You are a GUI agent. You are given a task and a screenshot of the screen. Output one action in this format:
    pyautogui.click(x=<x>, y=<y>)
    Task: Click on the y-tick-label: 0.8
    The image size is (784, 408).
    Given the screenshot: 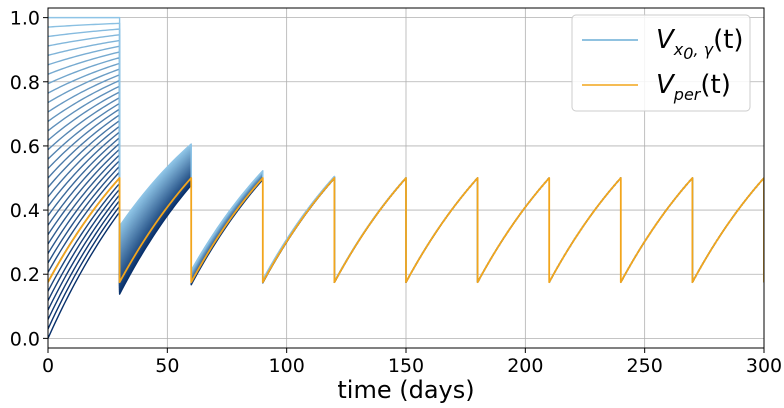 What is the action you would take?
    pyautogui.click(x=25, y=83)
    